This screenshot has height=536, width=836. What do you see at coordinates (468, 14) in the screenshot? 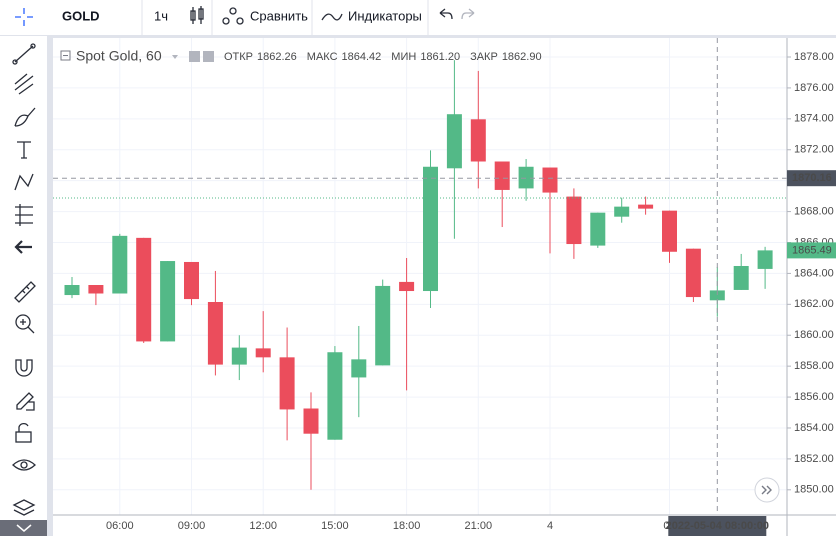
I see `redo` at bounding box center [468, 14].